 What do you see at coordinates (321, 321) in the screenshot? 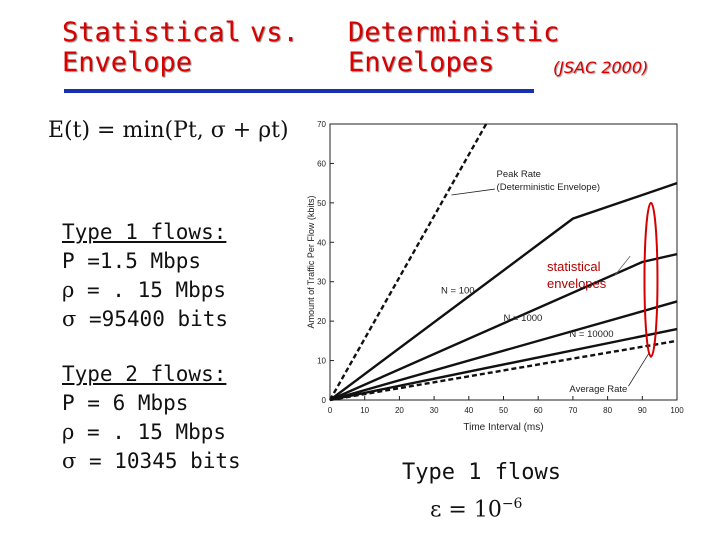
I see `y-tick-label: 20` at bounding box center [321, 321].